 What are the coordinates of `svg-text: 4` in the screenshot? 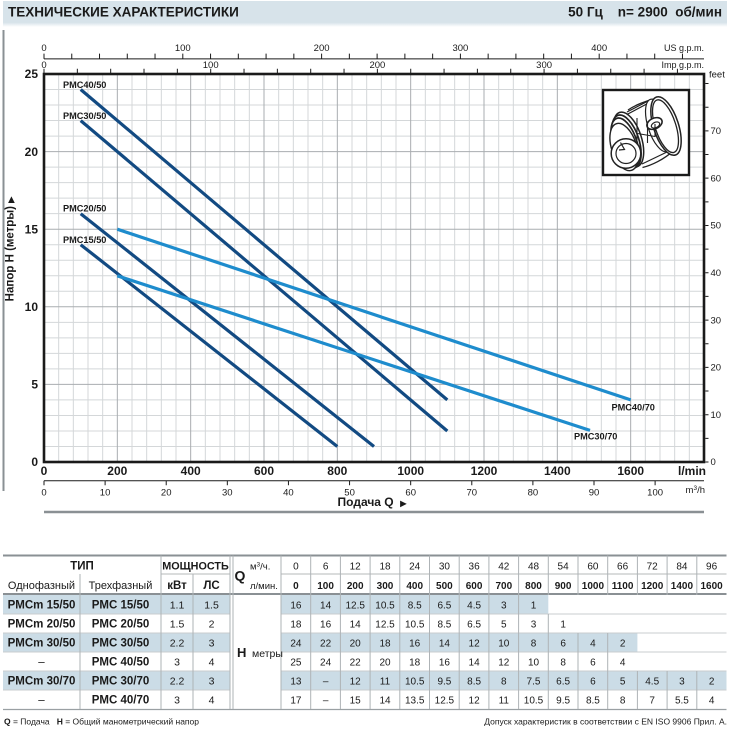 It's located at (593, 643).